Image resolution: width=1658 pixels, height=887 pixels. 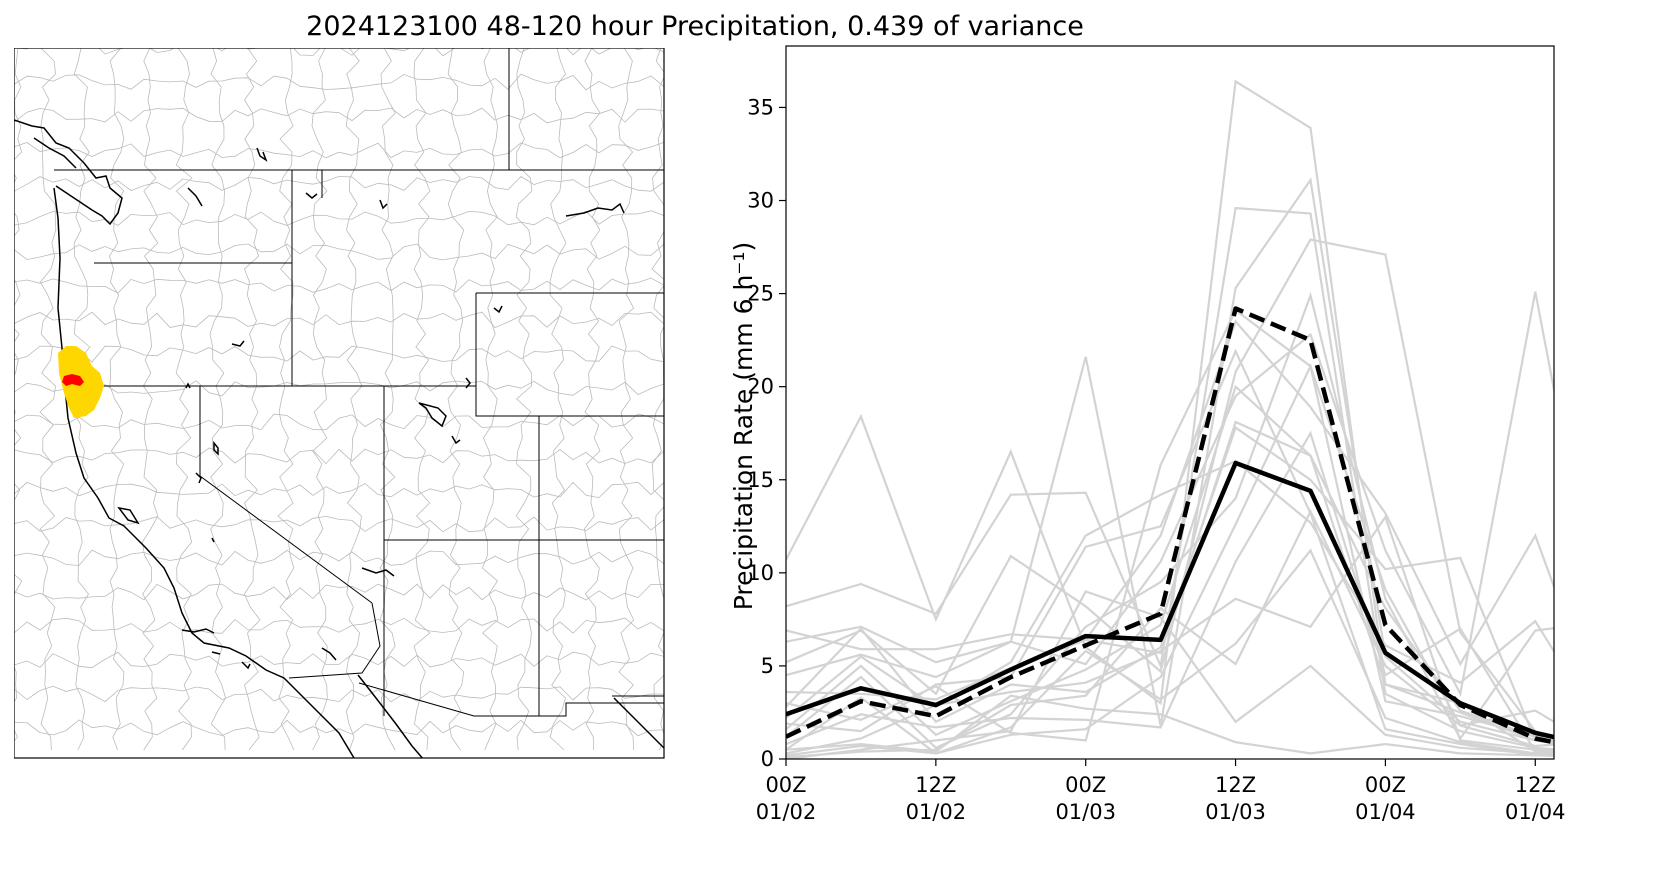 I want to click on y-tick-label: 5, so click(x=767, y=666).